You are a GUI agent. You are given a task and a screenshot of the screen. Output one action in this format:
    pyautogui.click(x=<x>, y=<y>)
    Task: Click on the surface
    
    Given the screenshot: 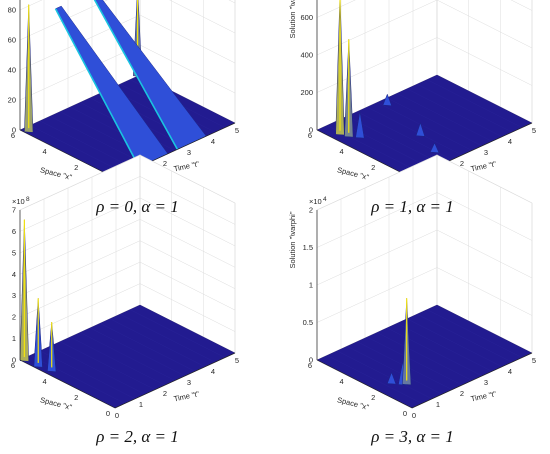 What is the action you would take?
    pyautogui.click(x=424, y=353)
    